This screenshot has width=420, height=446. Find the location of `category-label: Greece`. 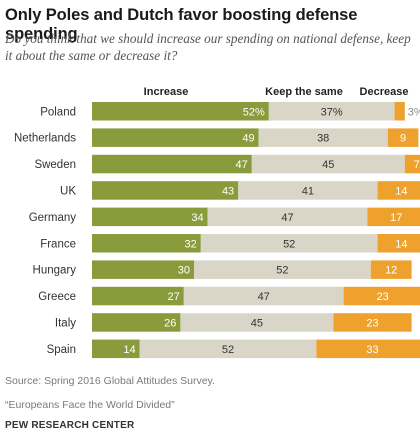

category-label: Greece is located at coordinates (57, 297).